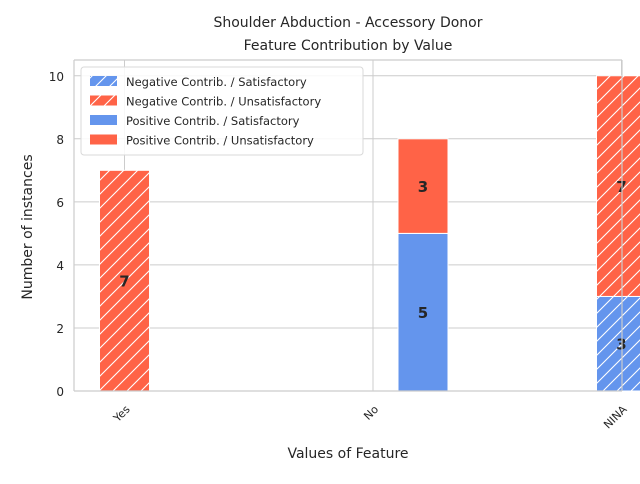 This screenshot has width=640, height=484. I want to click on chart-title-line-1: Shoulder Abduction - Accessory Donor, so click(347, 23).